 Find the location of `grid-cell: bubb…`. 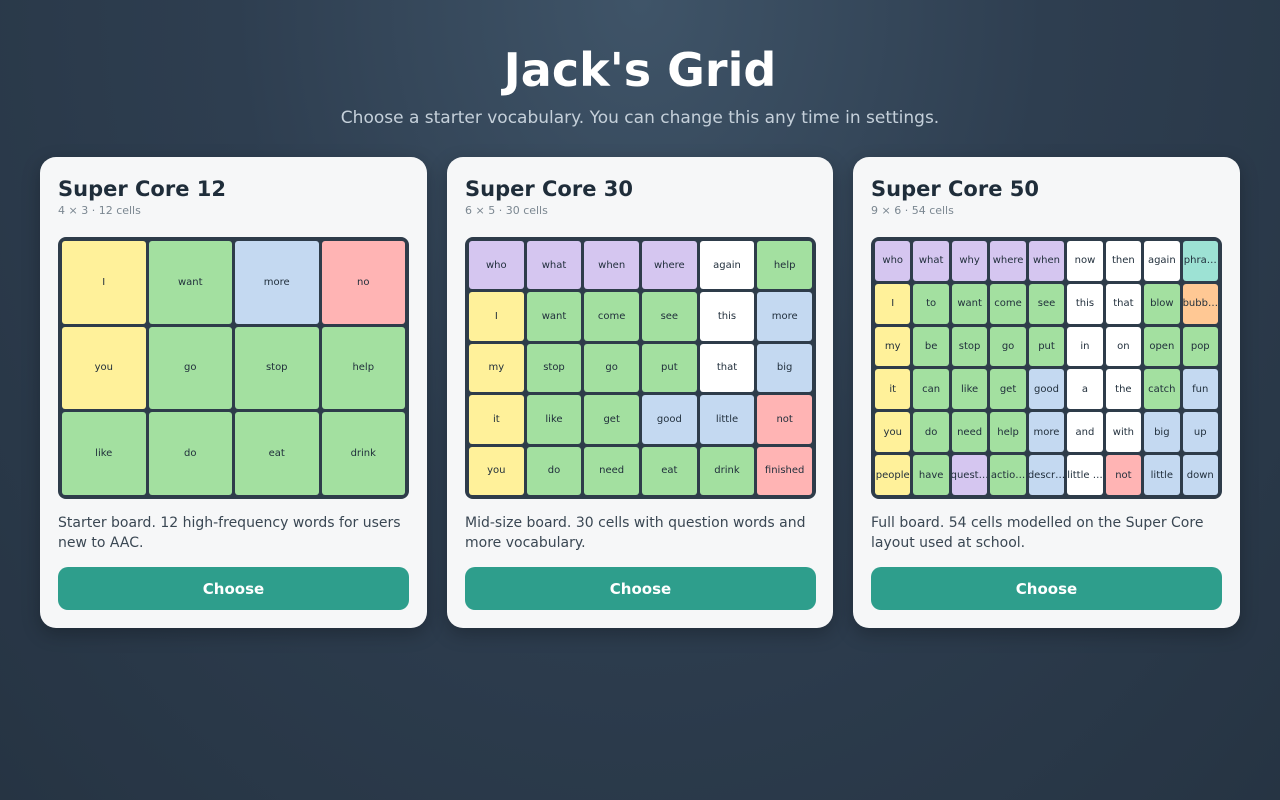

grid-cell: bubb… is located at coordinates (1200, 303).